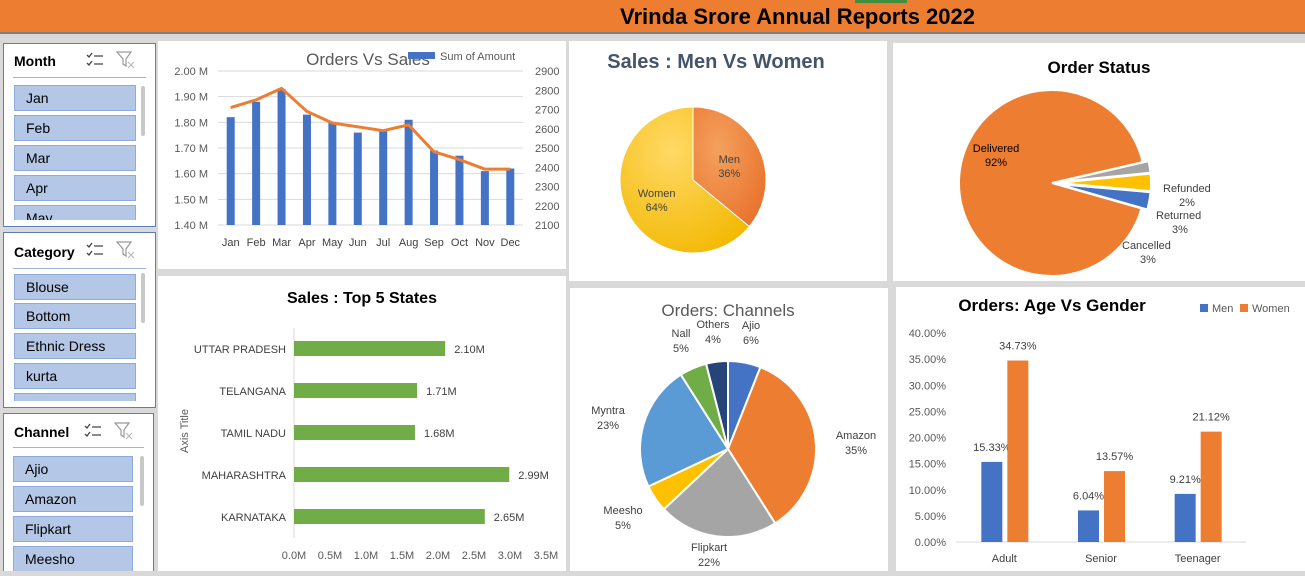  I want to click on slice-label-flipkart: Flipkart, so click(709, 548).